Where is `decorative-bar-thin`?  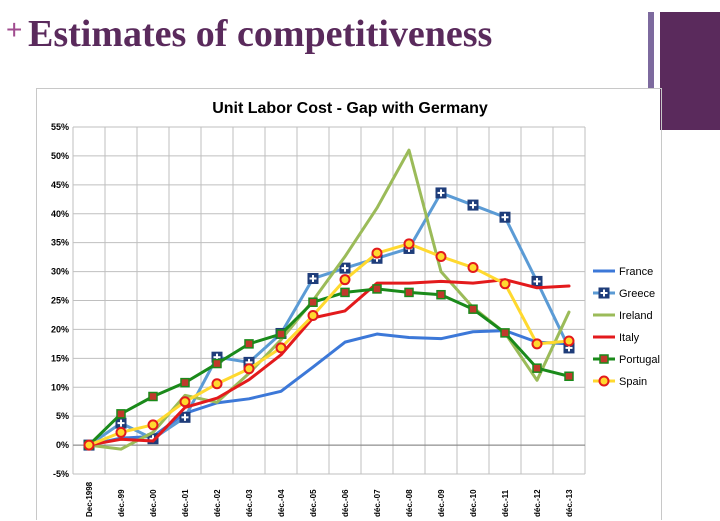 decorative-bar-thin is located at coordinates (651, 50).